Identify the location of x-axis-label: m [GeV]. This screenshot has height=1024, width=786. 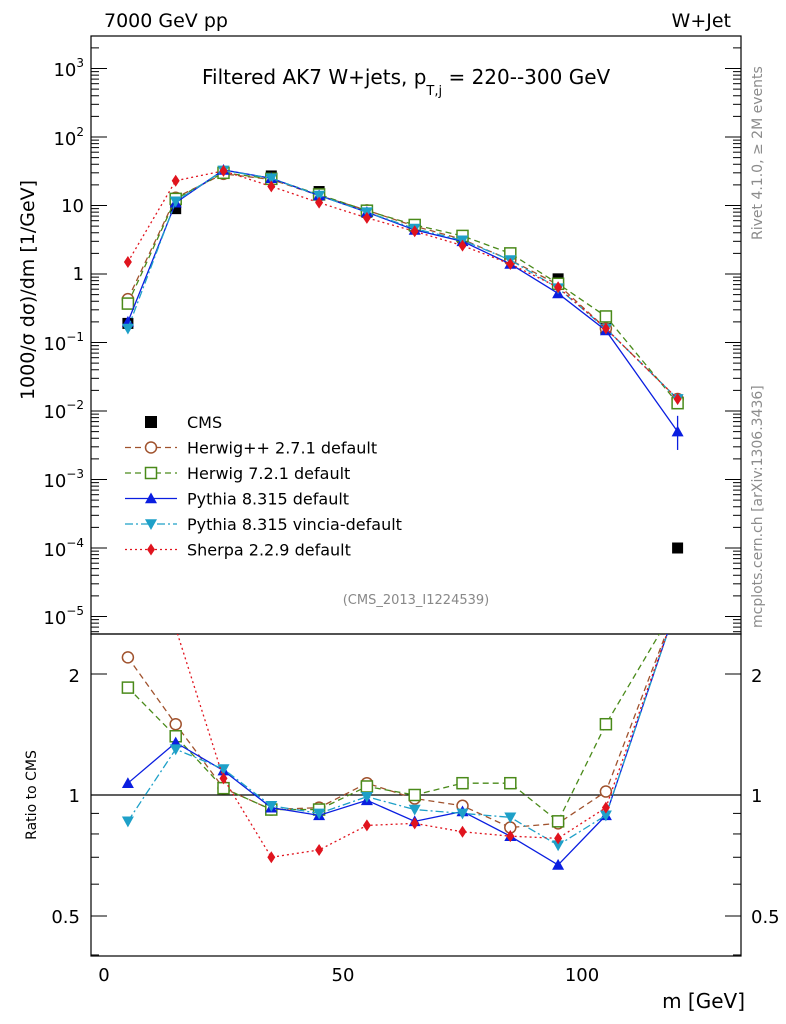
(703, 1001).